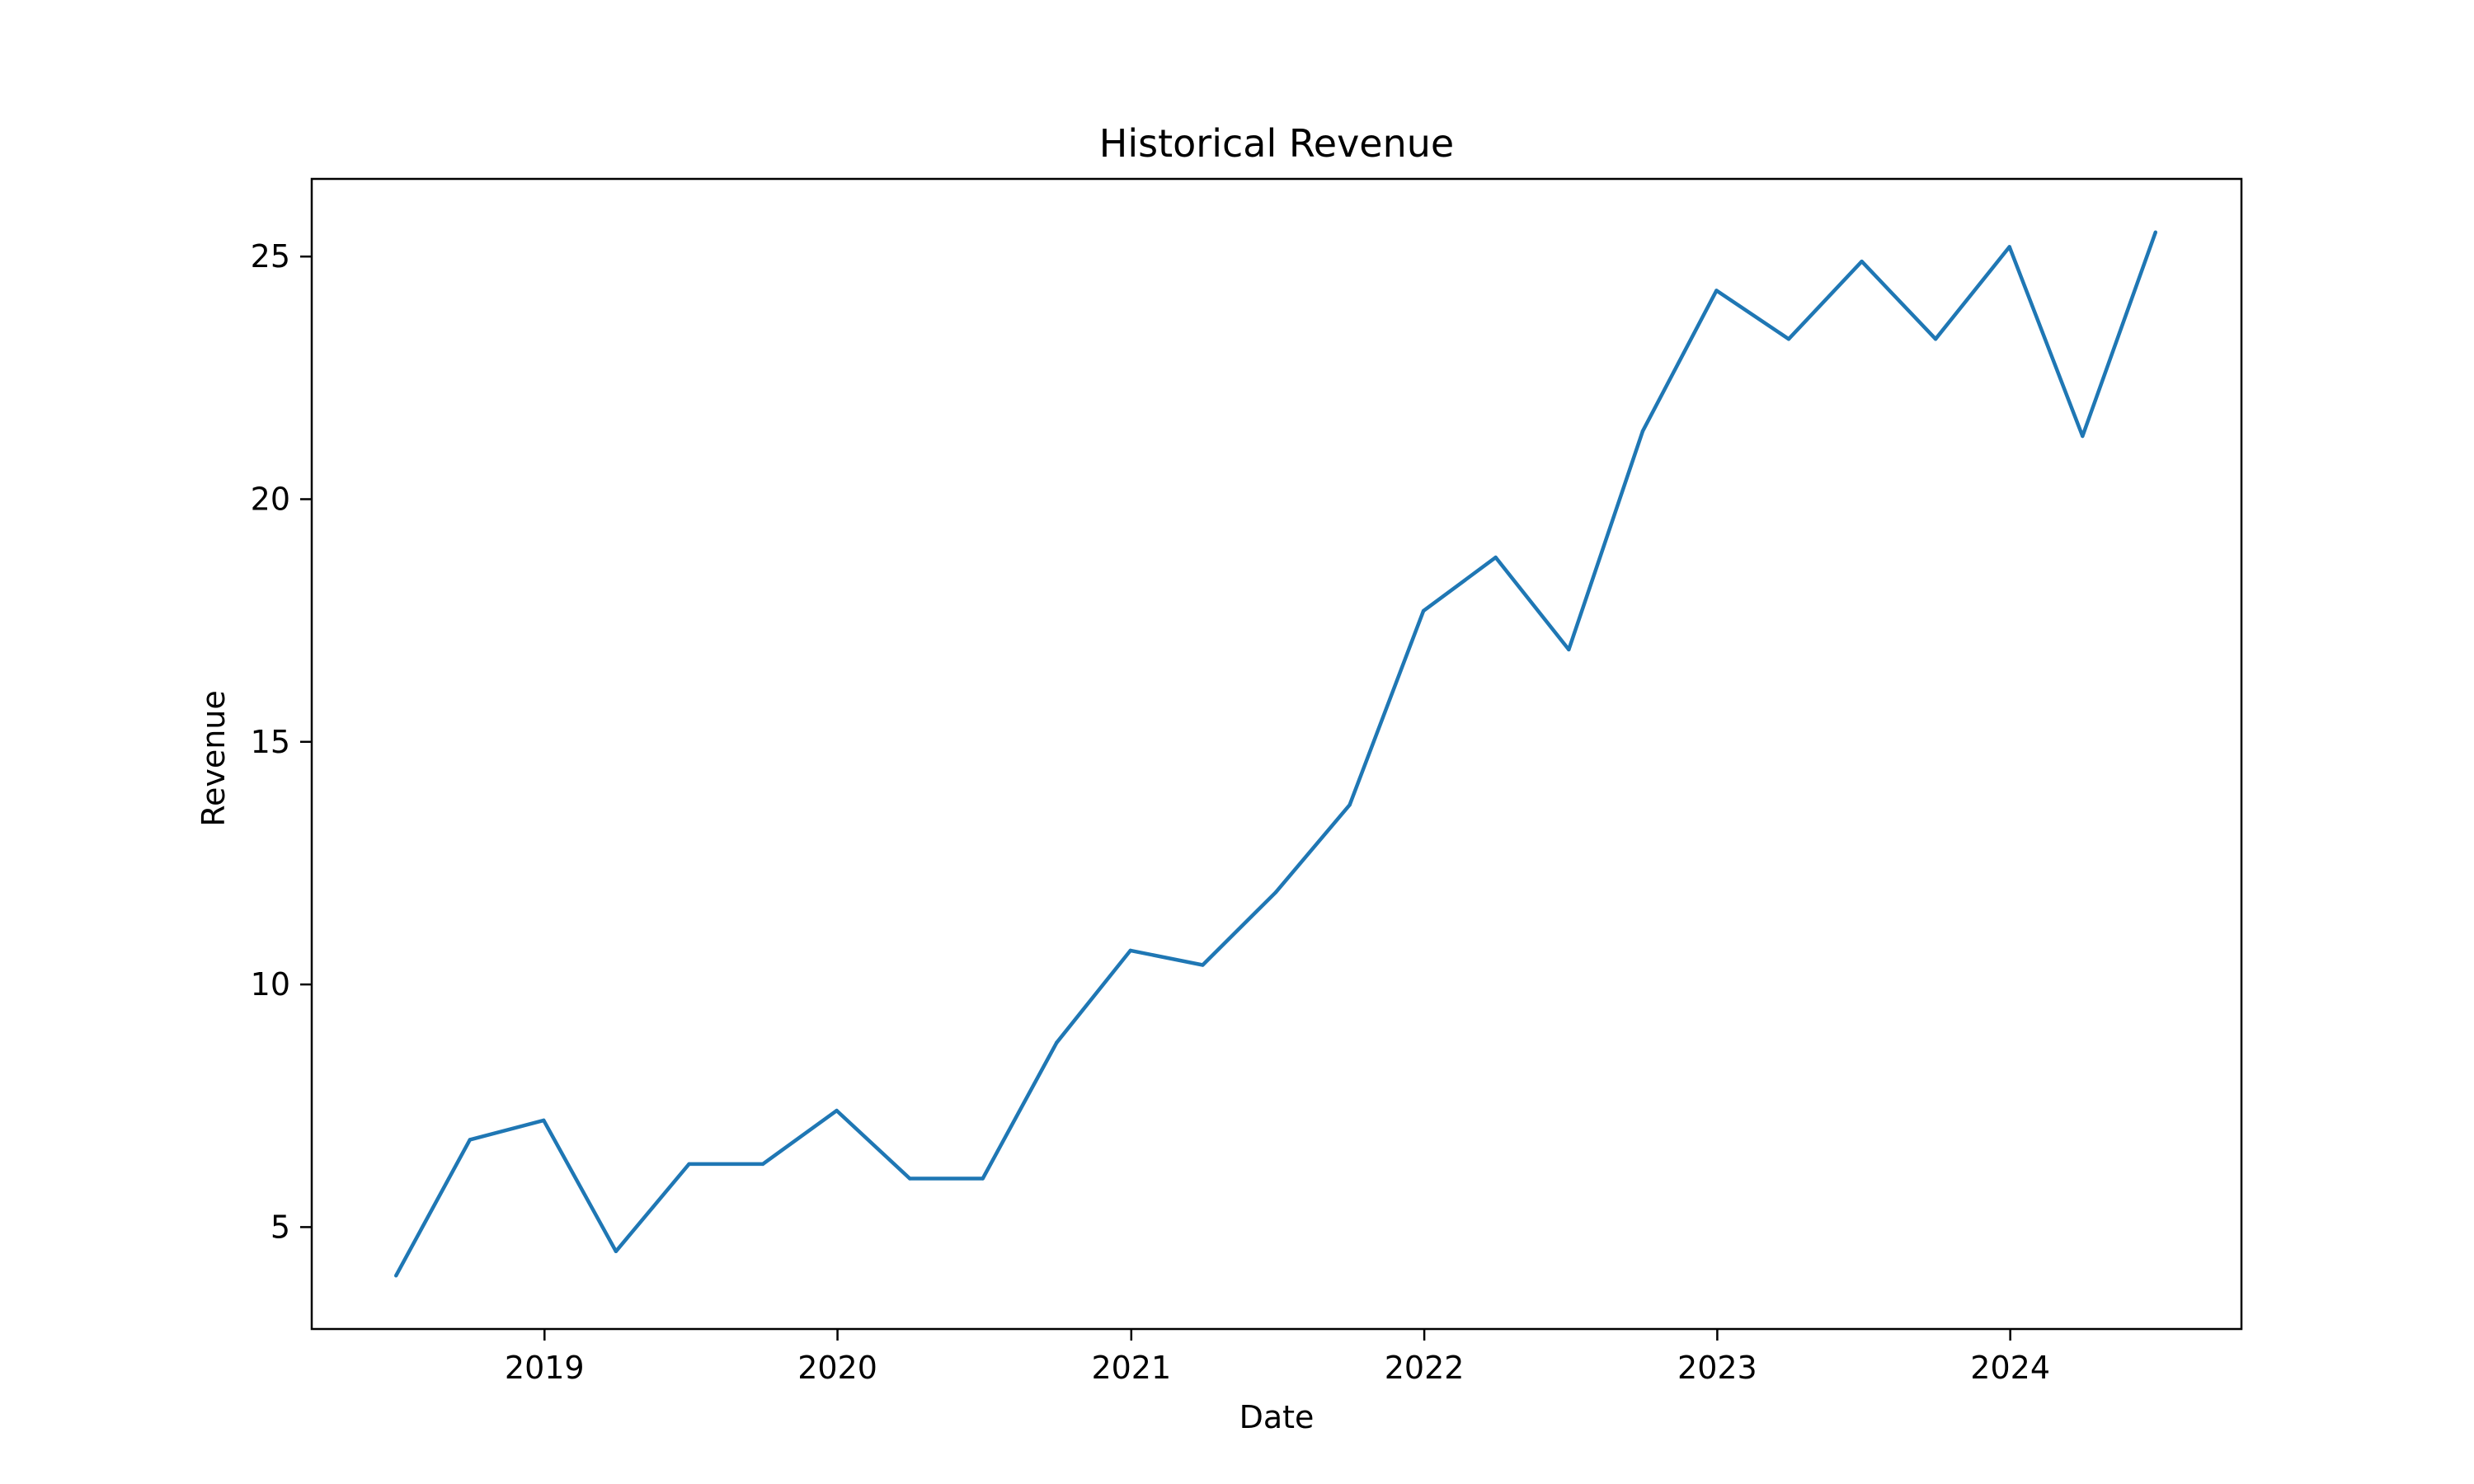 The image size is (2474, 1484). I want to click on y-tick-label: 25, so click(270, 256).